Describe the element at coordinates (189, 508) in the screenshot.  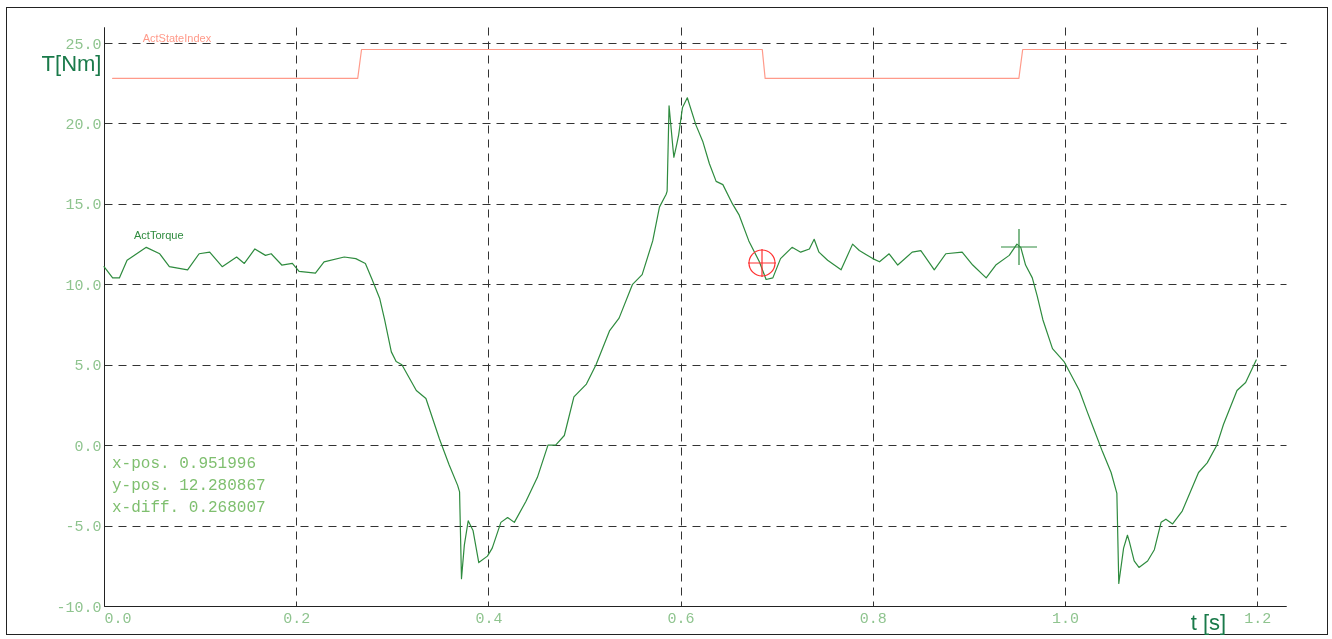
I see `annotation: x-diff. 0.268007` at that location.